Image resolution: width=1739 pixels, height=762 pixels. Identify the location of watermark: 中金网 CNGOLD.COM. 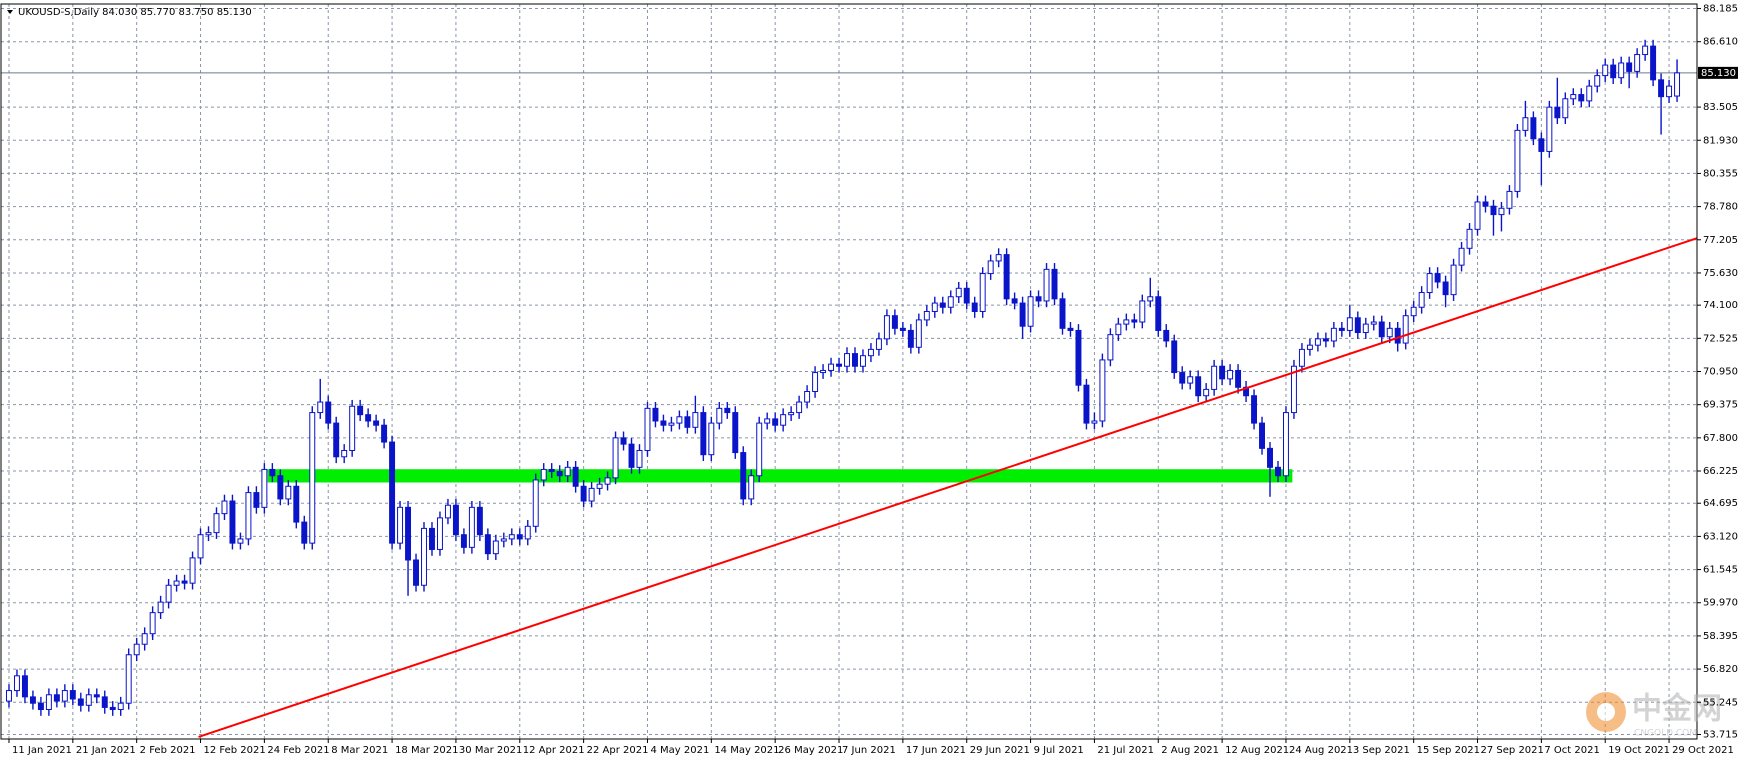
(1654, 715).